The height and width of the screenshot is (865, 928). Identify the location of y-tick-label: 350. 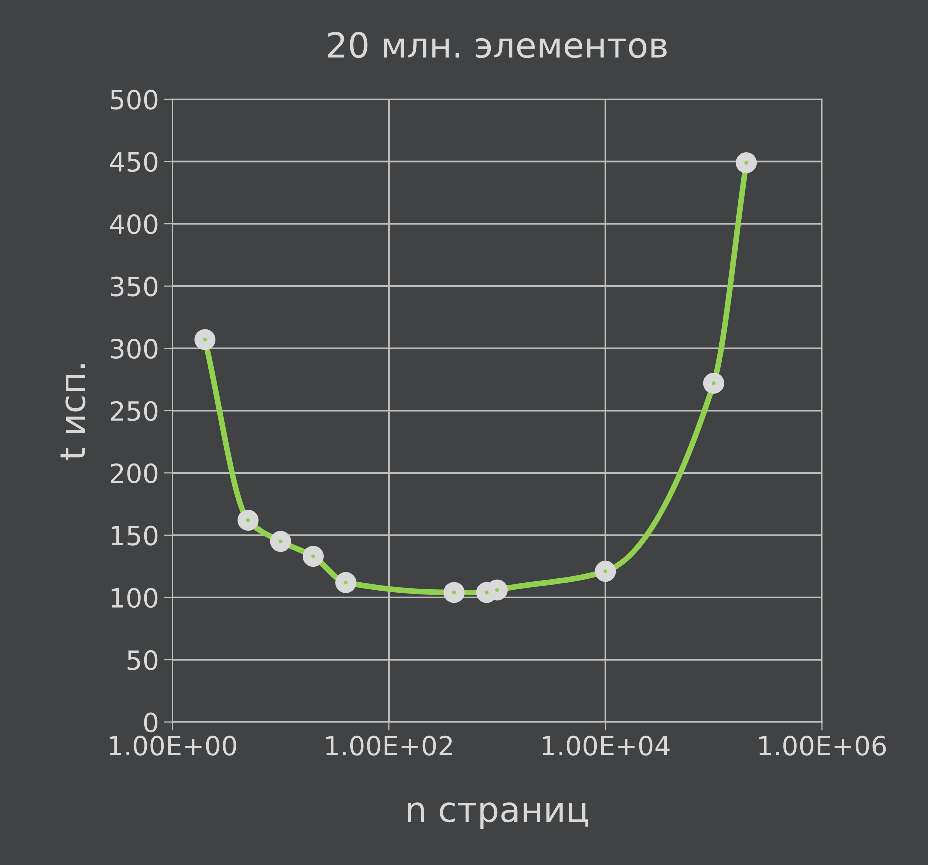
(134, 286).